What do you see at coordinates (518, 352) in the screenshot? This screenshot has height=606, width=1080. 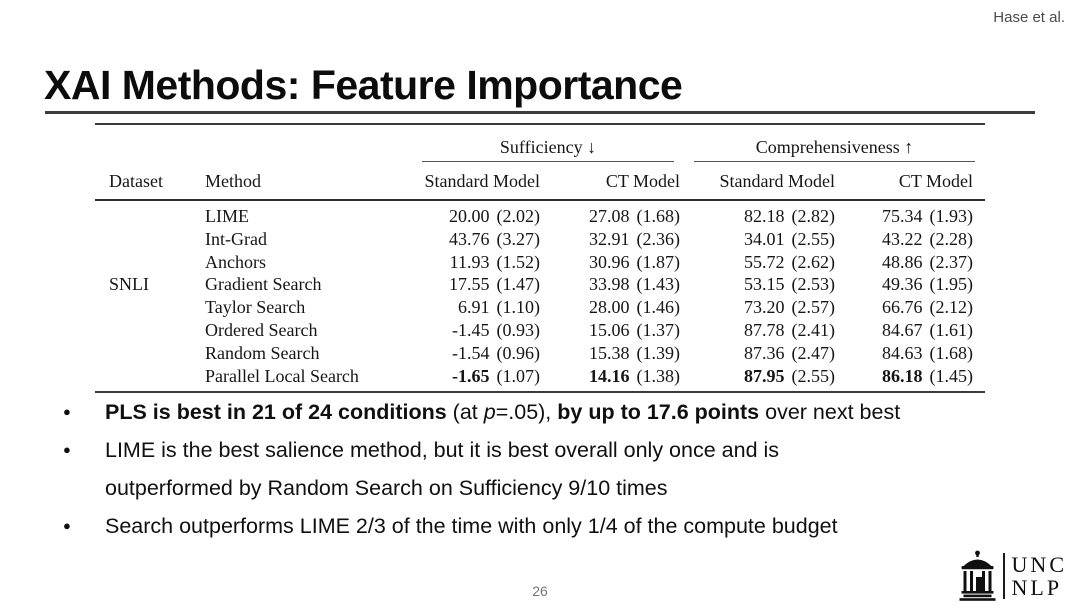 I see `metric-std: (0.96)` at bounding box center [518, 352].